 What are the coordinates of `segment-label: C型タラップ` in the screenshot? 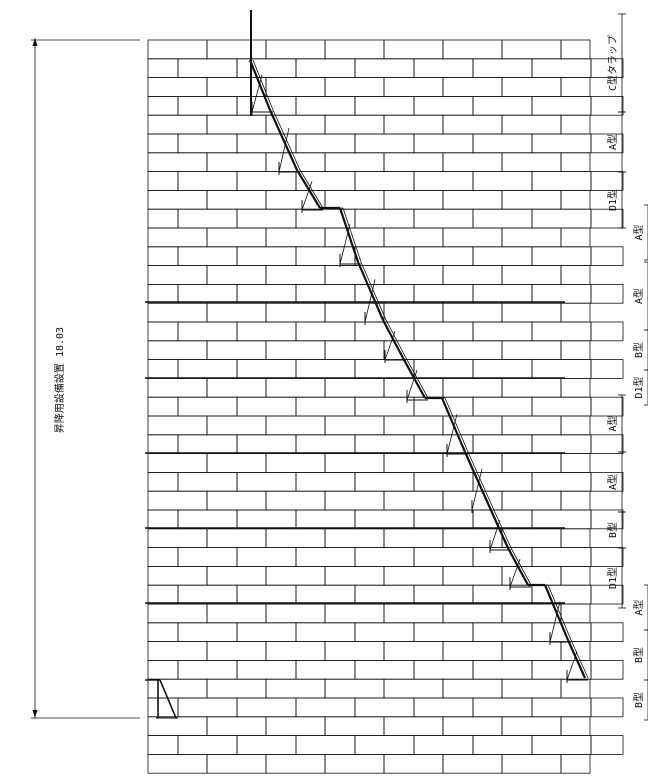 It's located at (616, 63).